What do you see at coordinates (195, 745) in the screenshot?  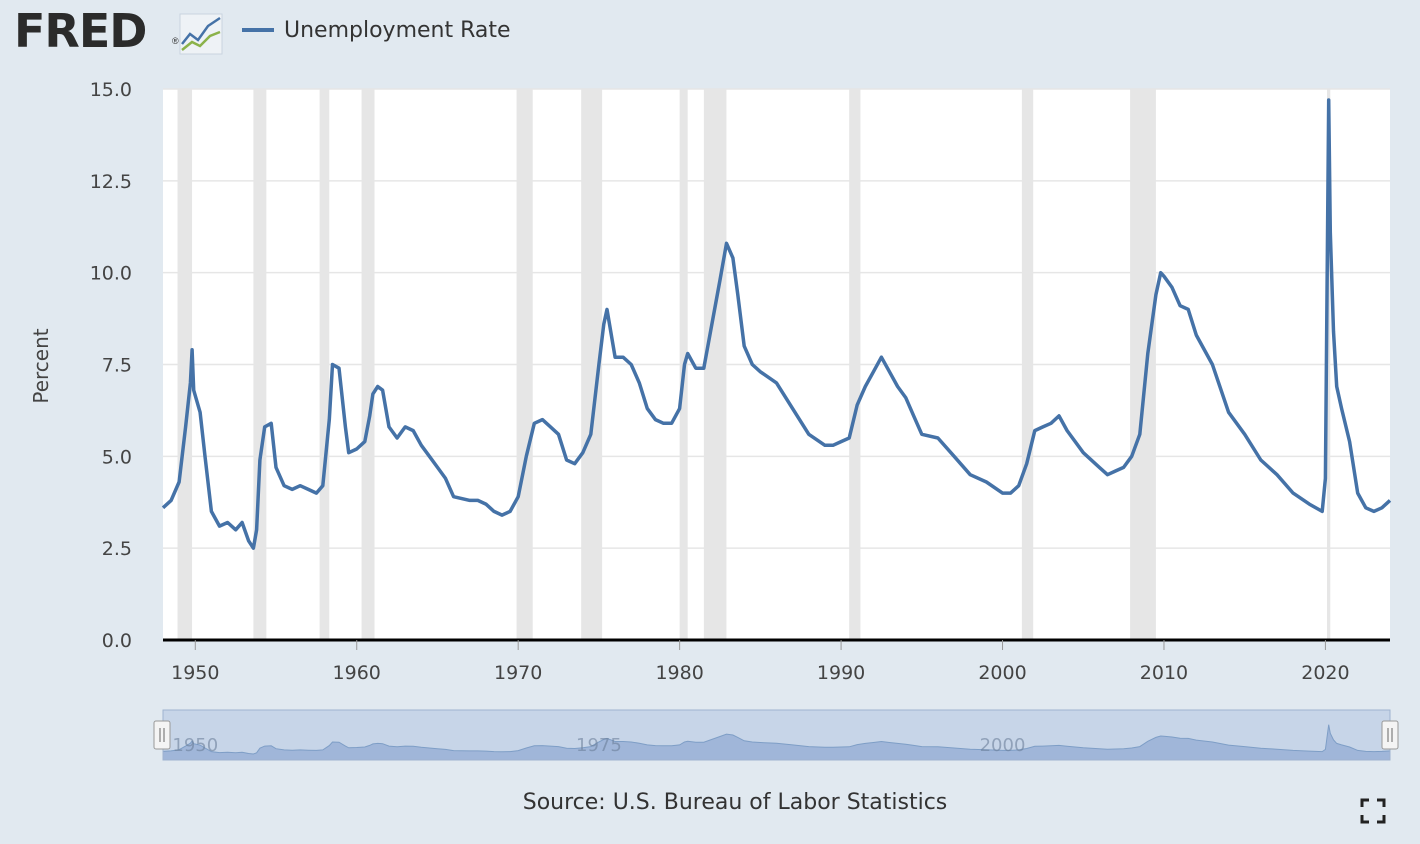 I see `navigator-year-label: 1950` at bounding box center [195, 745].